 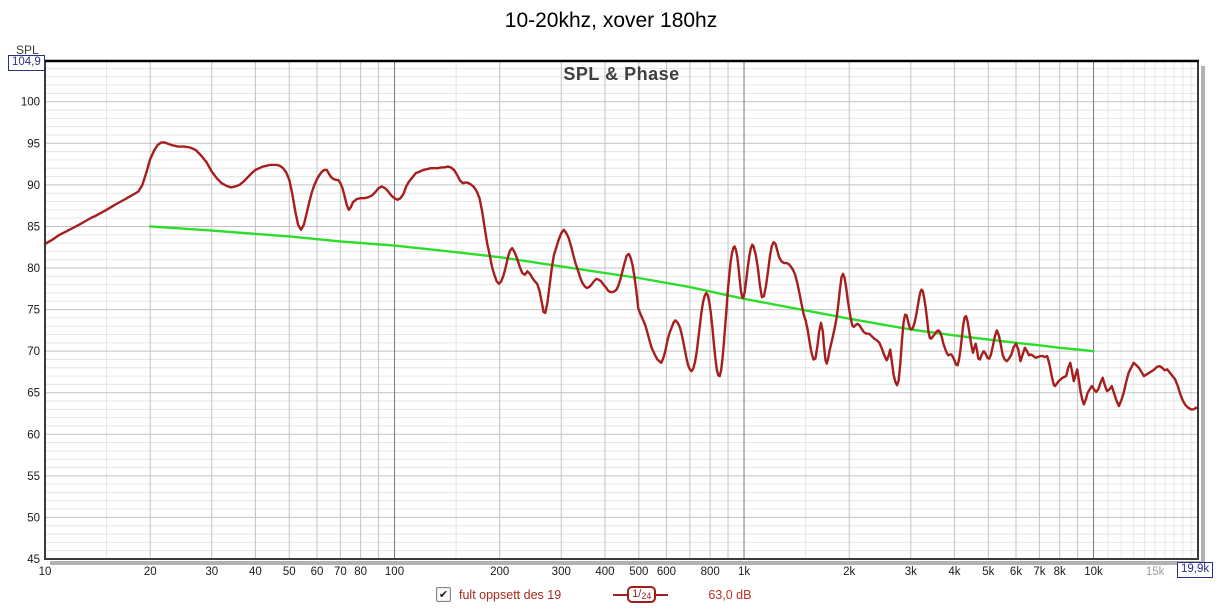 I want to click on y-tick-label: 100, so click(x=30, y=103).